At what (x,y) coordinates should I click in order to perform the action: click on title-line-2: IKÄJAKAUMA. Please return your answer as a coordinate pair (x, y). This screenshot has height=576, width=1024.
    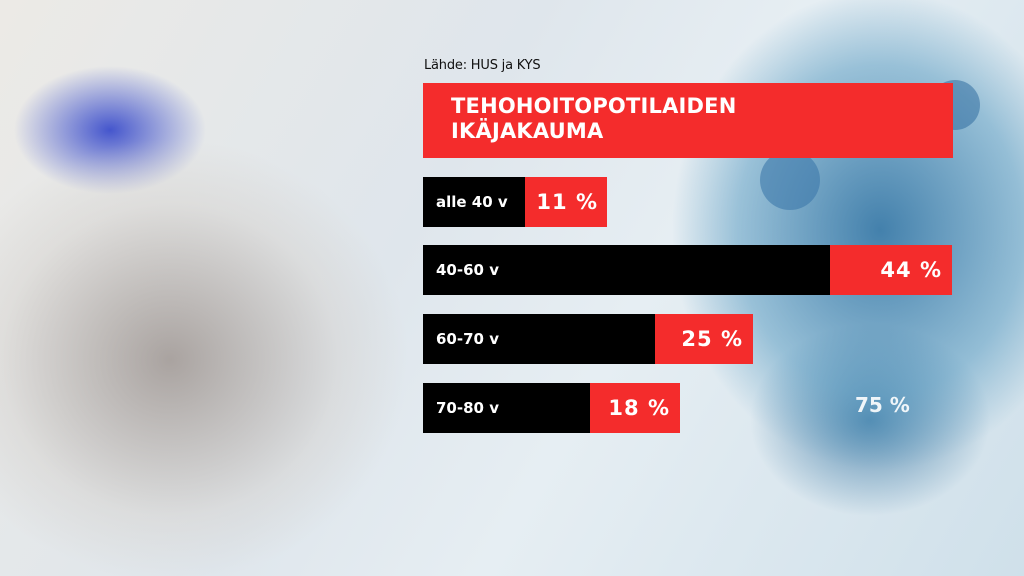
    Looking at the image, I should click on (527, 131).